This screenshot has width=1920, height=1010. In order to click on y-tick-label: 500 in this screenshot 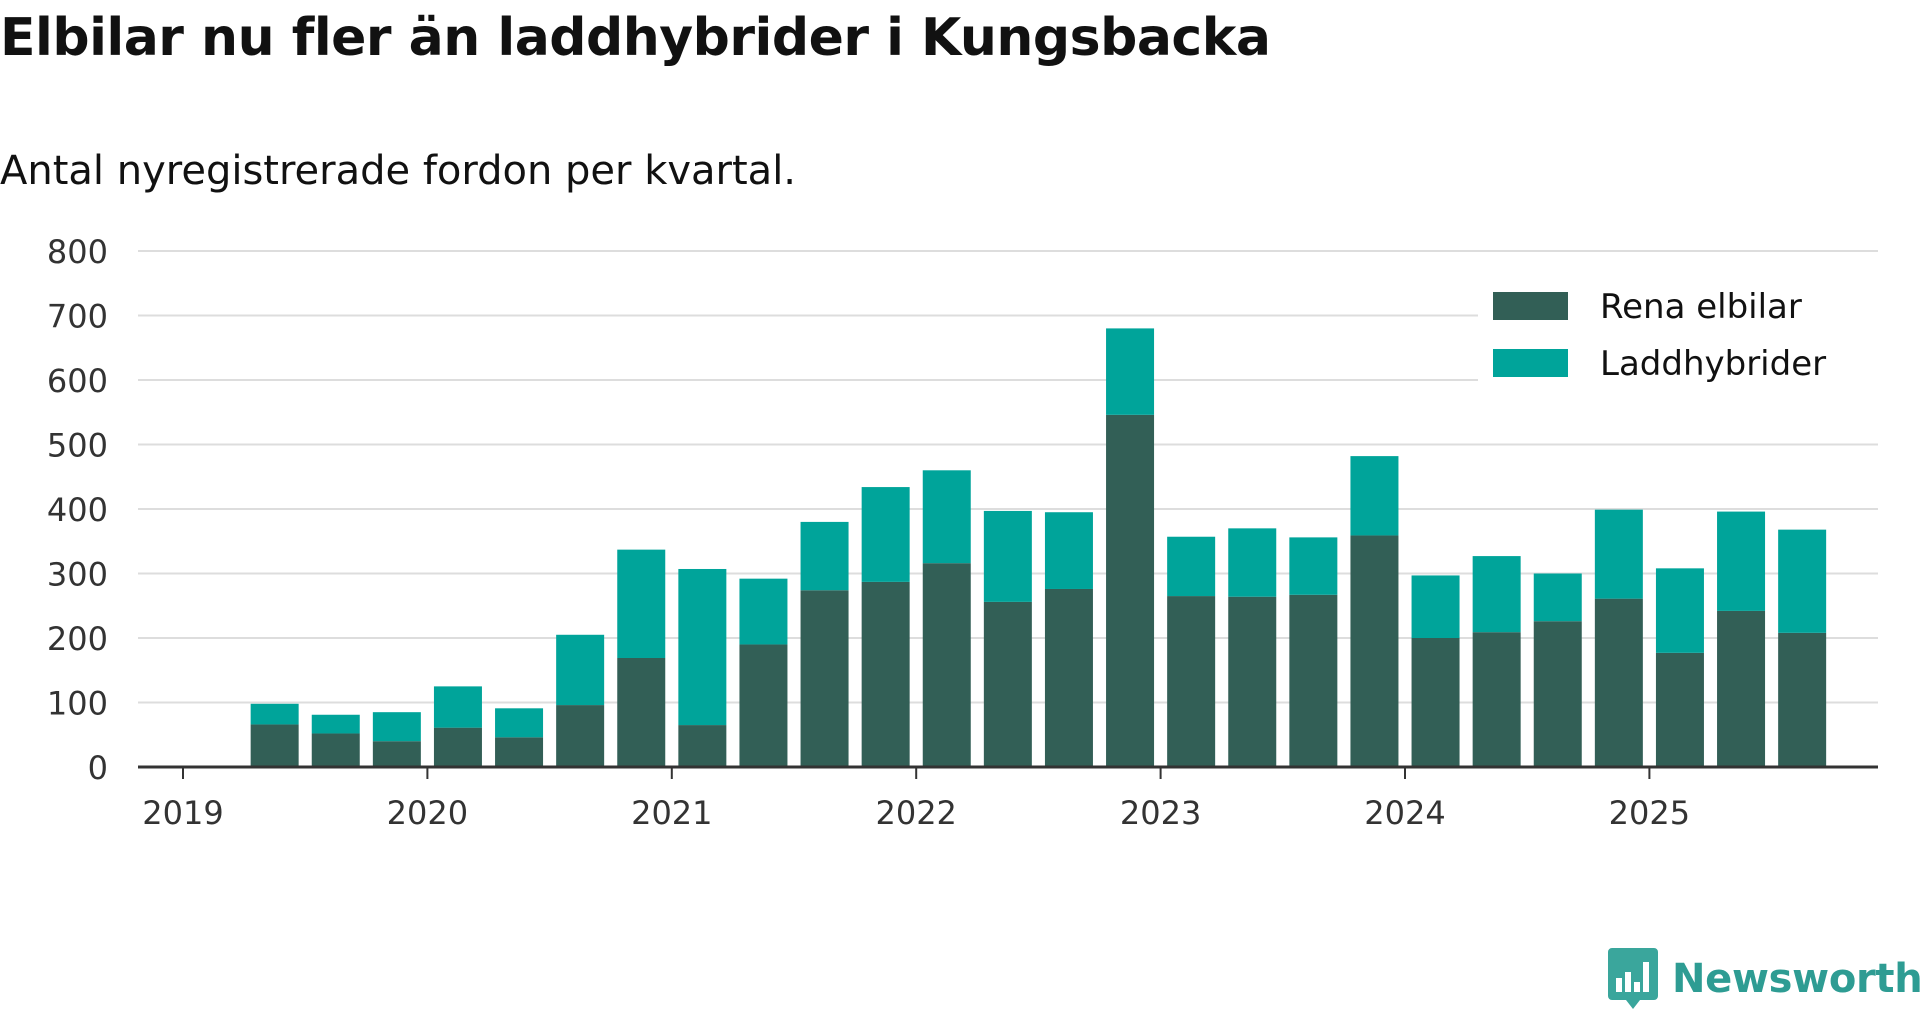, I will do `click(77, 446)`.